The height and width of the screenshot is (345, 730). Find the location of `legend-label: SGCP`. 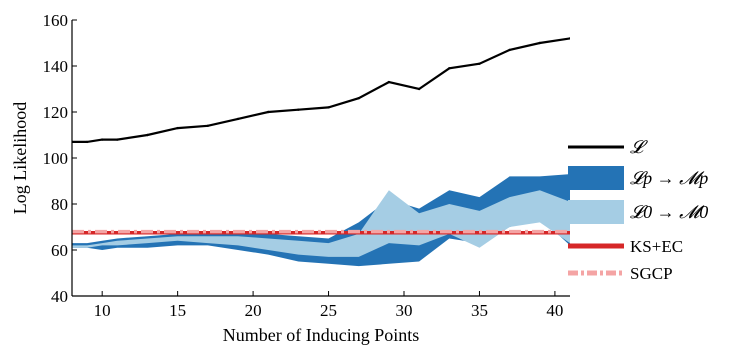

legend-label: SGCP is located at coordinates (651, 273).